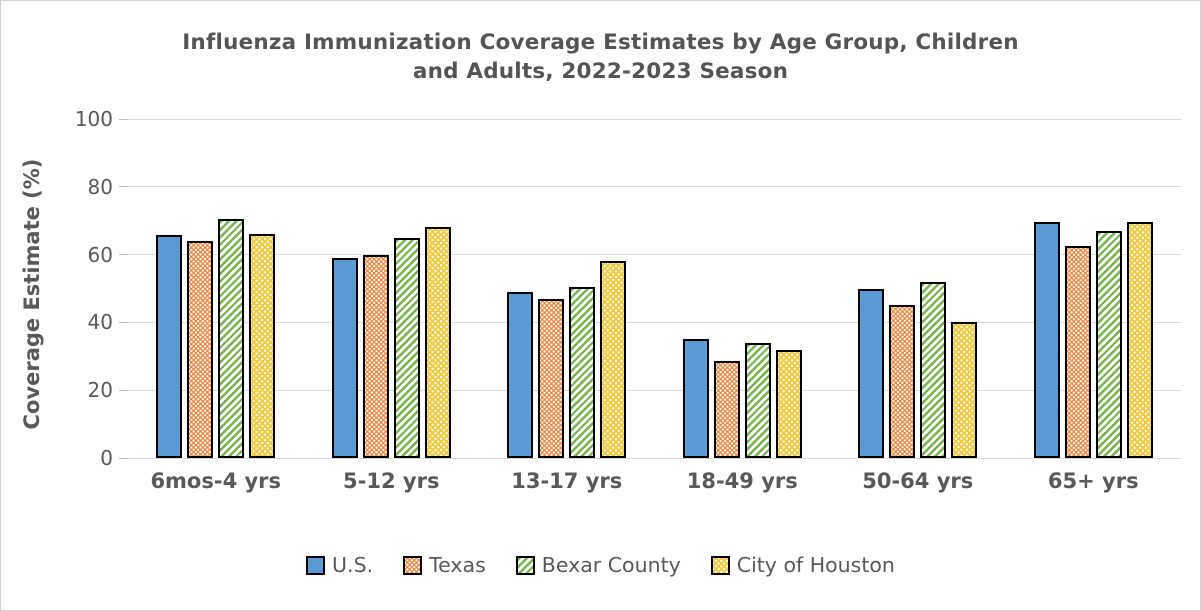  I want to click on bar-city-of-houston-6mos-4-yrs, so click(262, 346).